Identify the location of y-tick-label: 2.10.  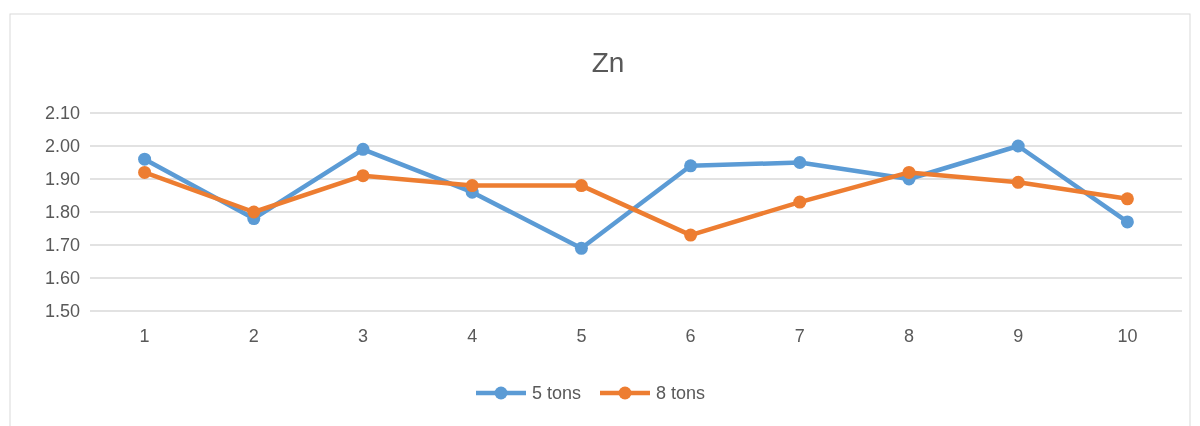
(62, 113).